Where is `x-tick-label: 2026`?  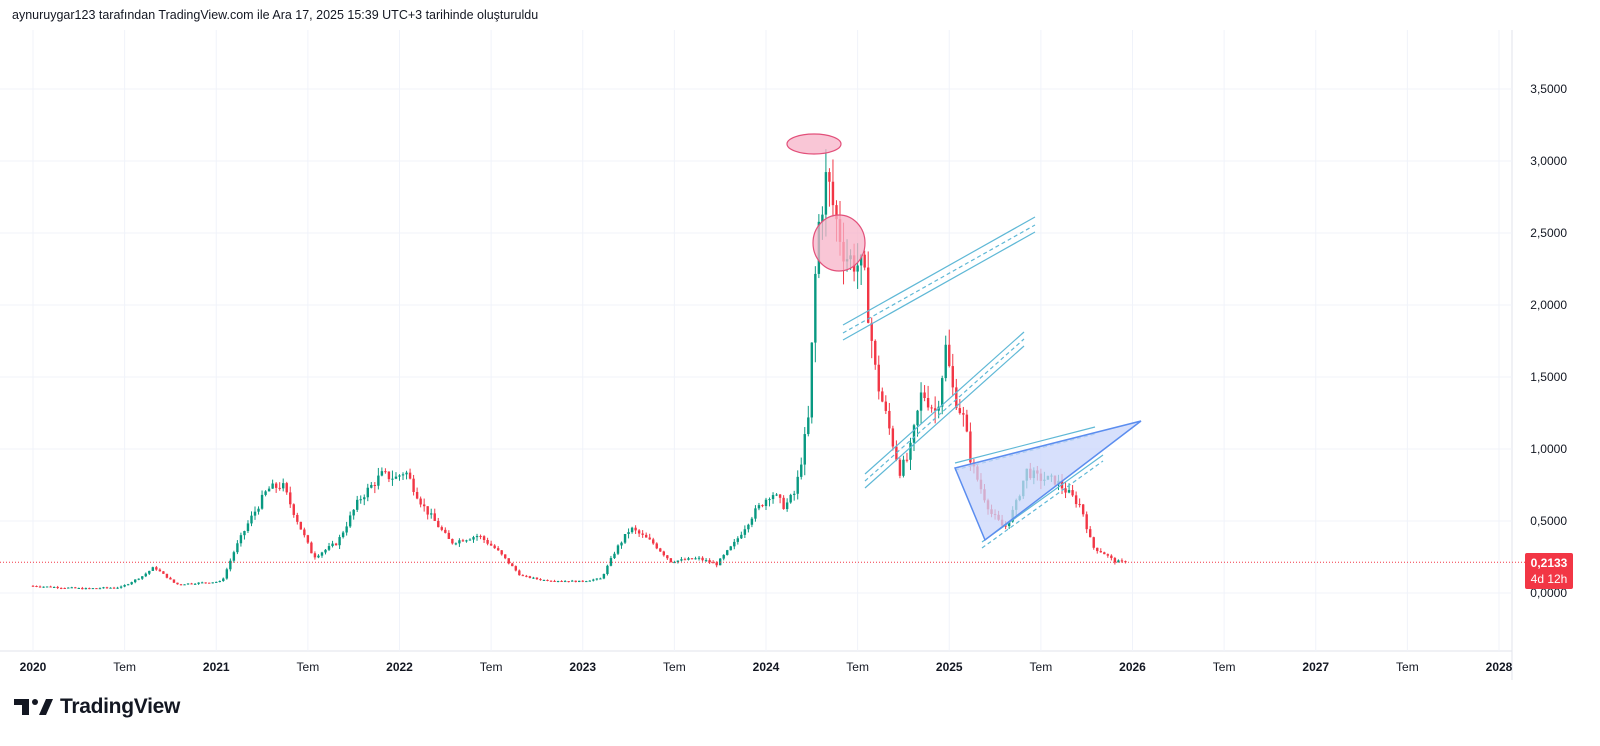 x-tick-label: 2026 is located at coordinates (1132, 667).